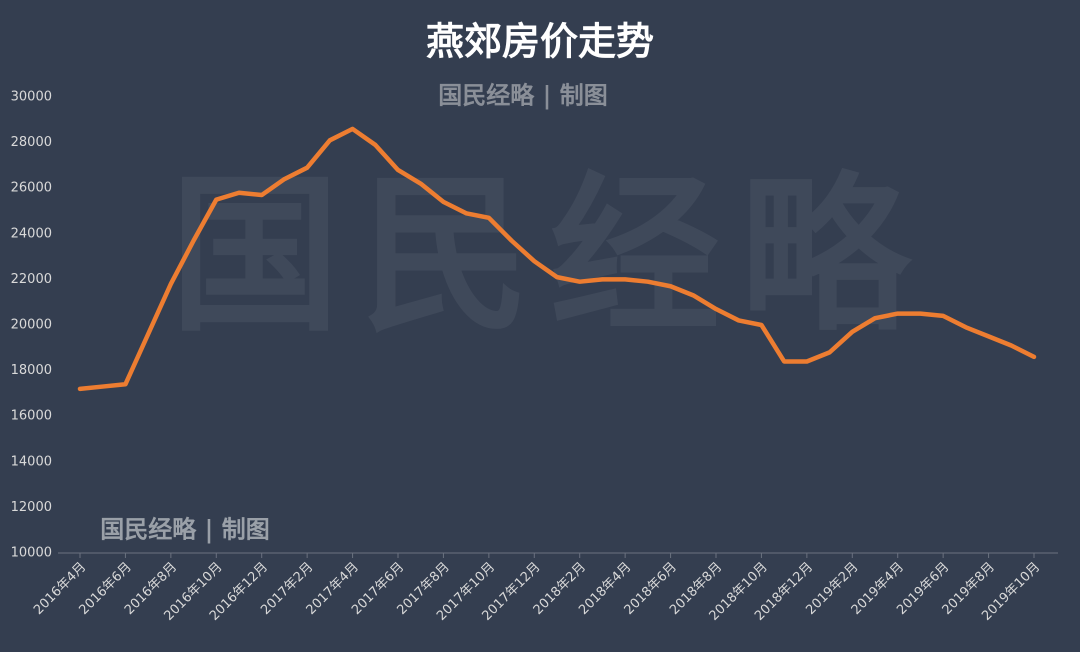 The width and height of the screenshot is (1080, 652). What do you see at coordinates (31, 461) in the screenshot?
I see `y-tick-label: 14000` at bounding box center [31, 461].